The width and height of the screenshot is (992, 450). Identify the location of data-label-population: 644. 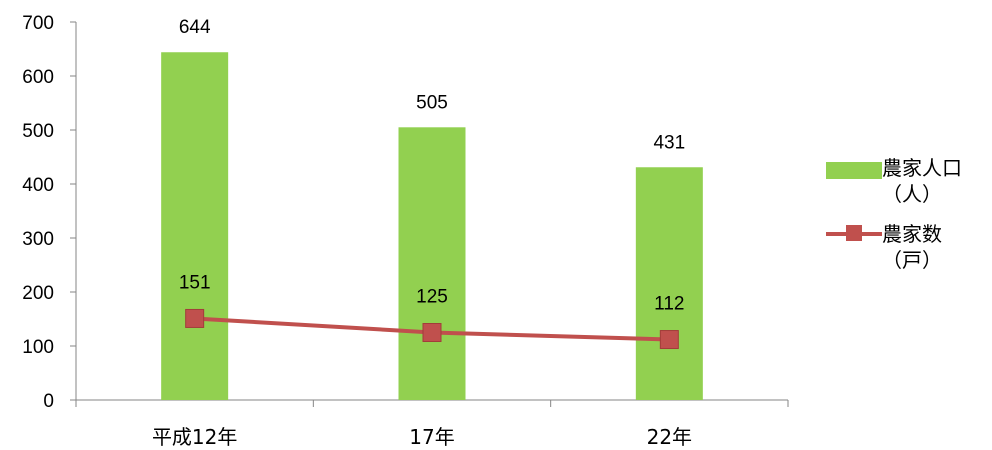
(195, 27).